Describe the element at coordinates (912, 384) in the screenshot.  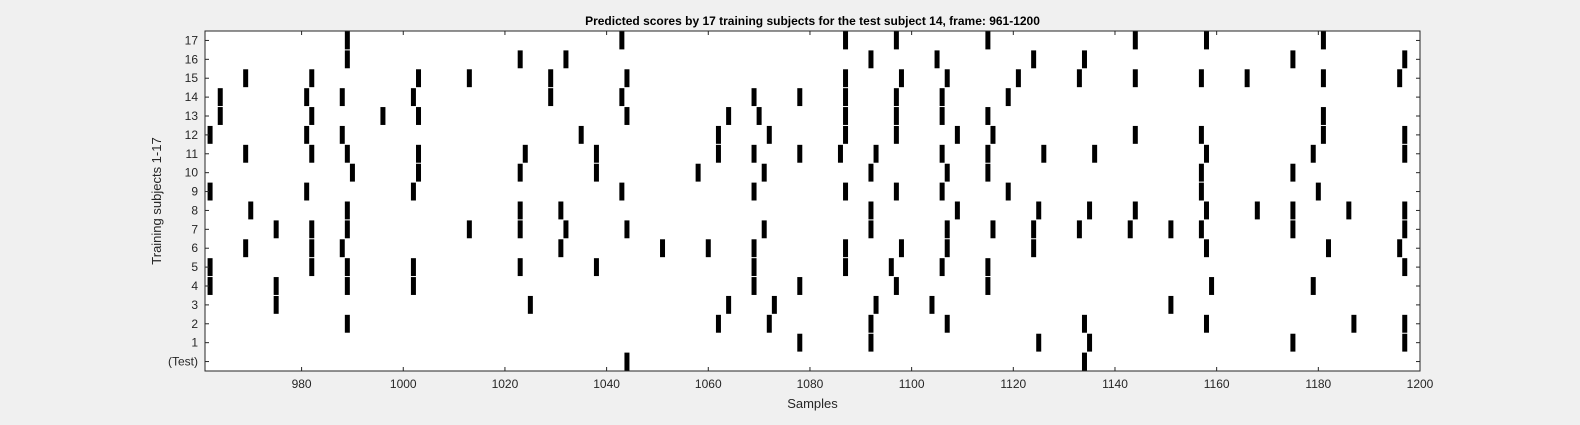
I see `x-tick-label: 1100` at that location.